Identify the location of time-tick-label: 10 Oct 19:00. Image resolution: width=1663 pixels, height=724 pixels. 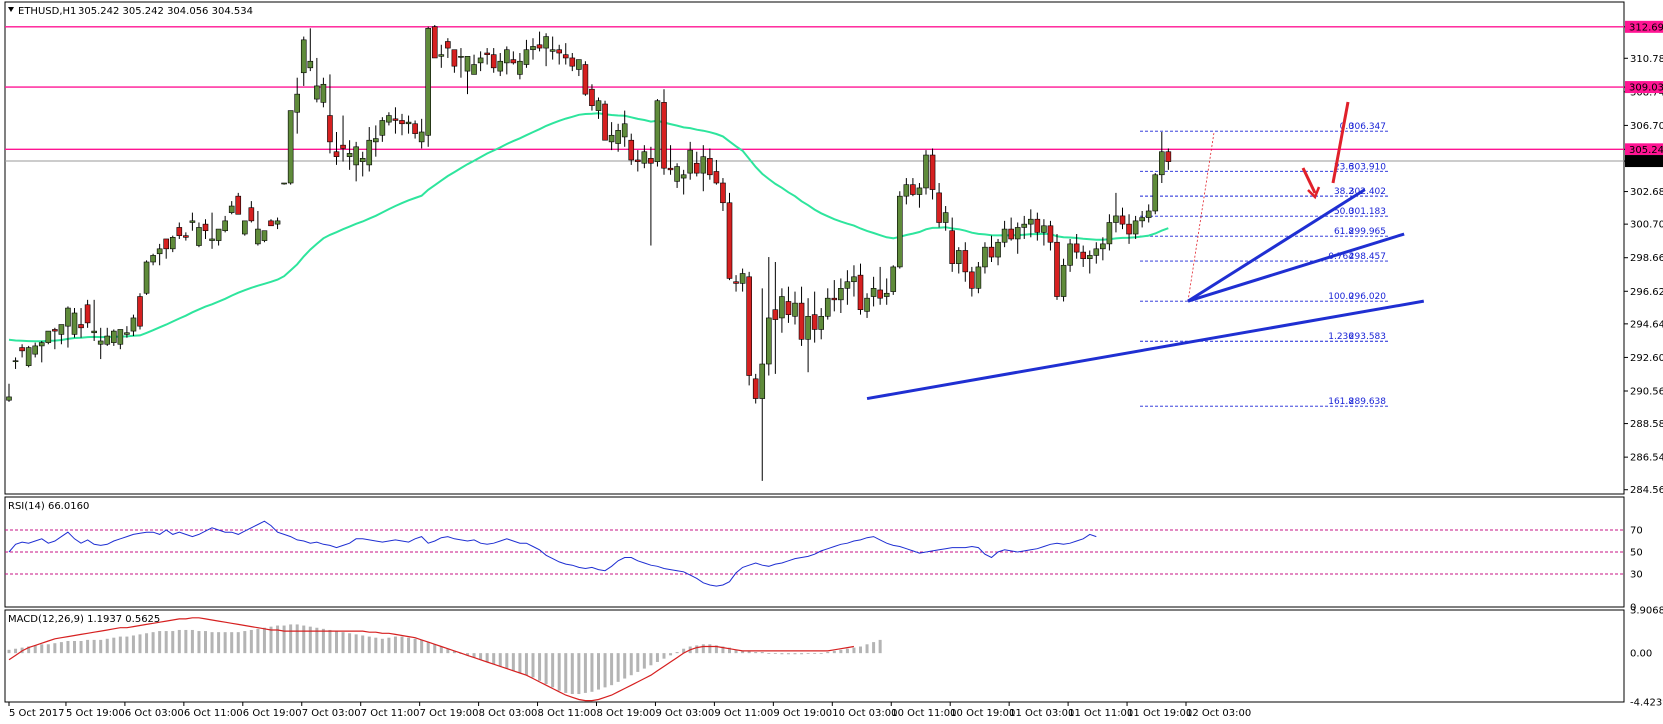
(982, 713).